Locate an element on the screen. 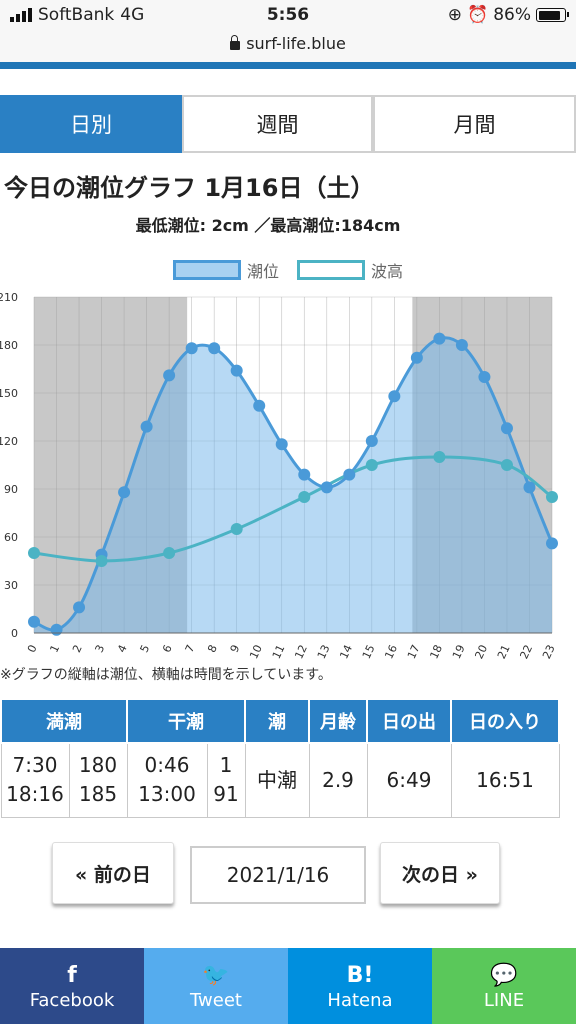 The width and height of the screenshot is (576, 1024). x-tick-label: 0 is located at coordinates (32, 649).